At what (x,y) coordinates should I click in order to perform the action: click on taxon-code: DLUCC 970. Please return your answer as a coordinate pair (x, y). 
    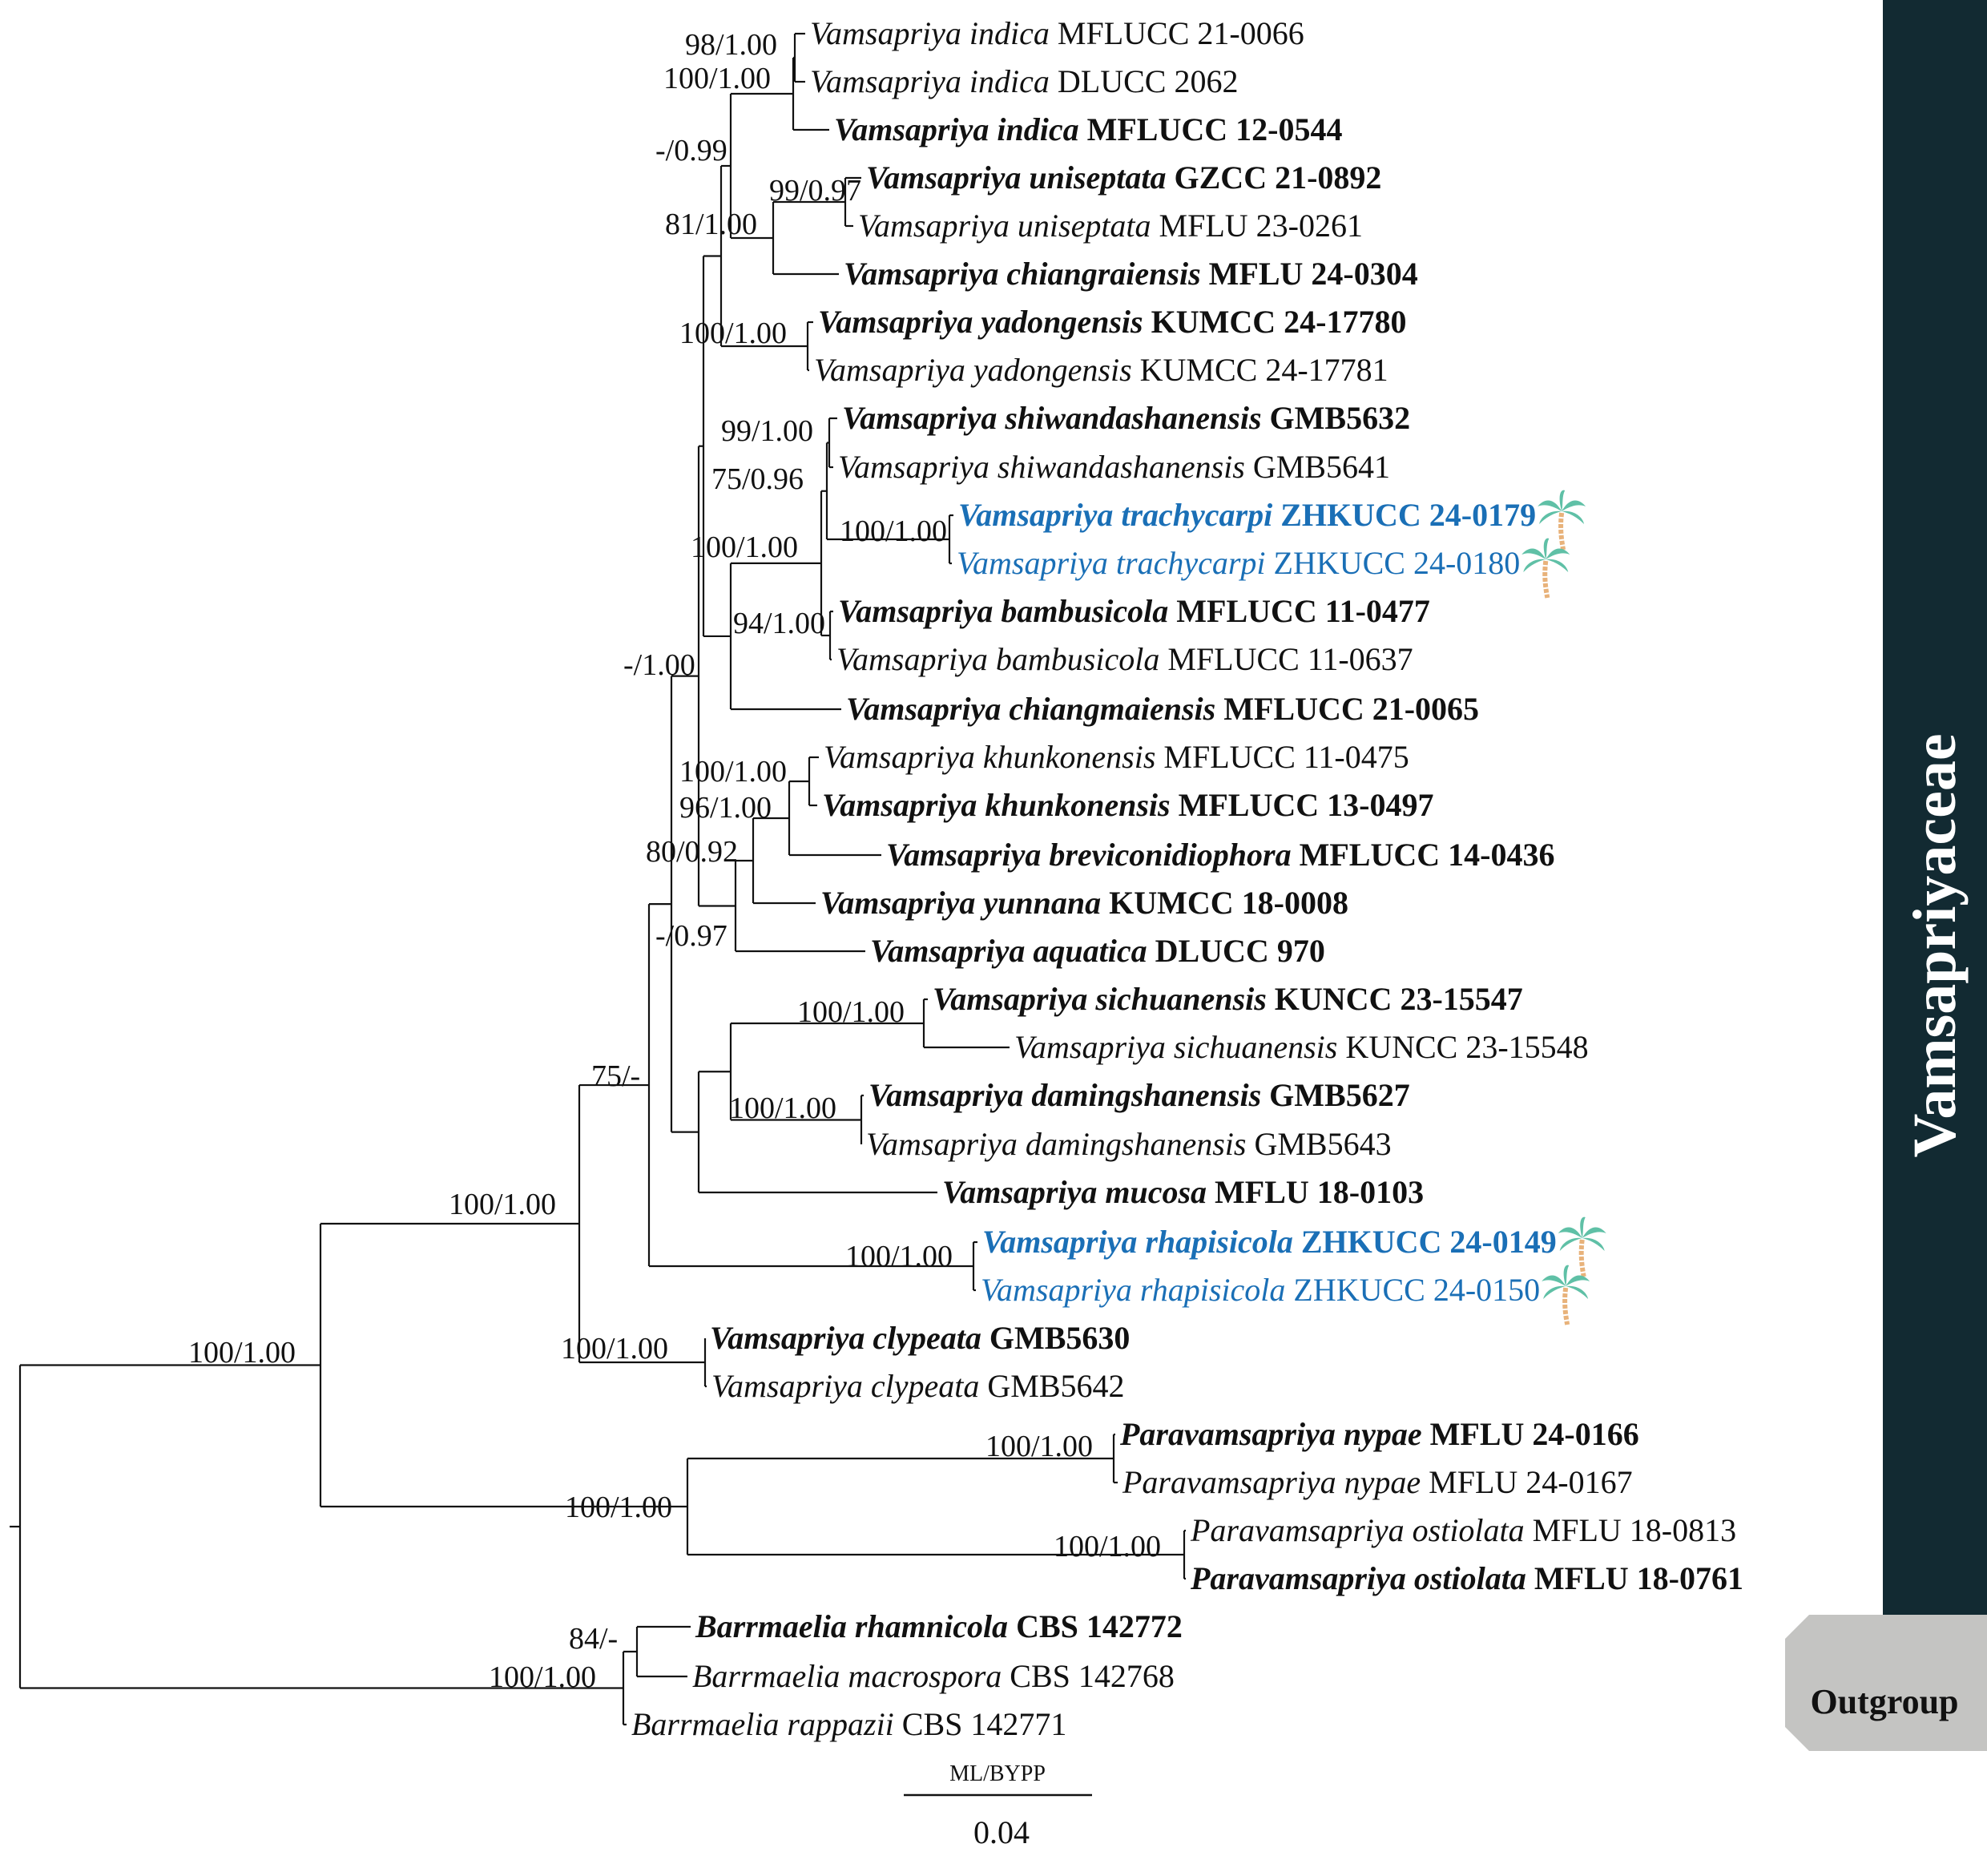
    Looking at the image, I should click on (1236, 951).